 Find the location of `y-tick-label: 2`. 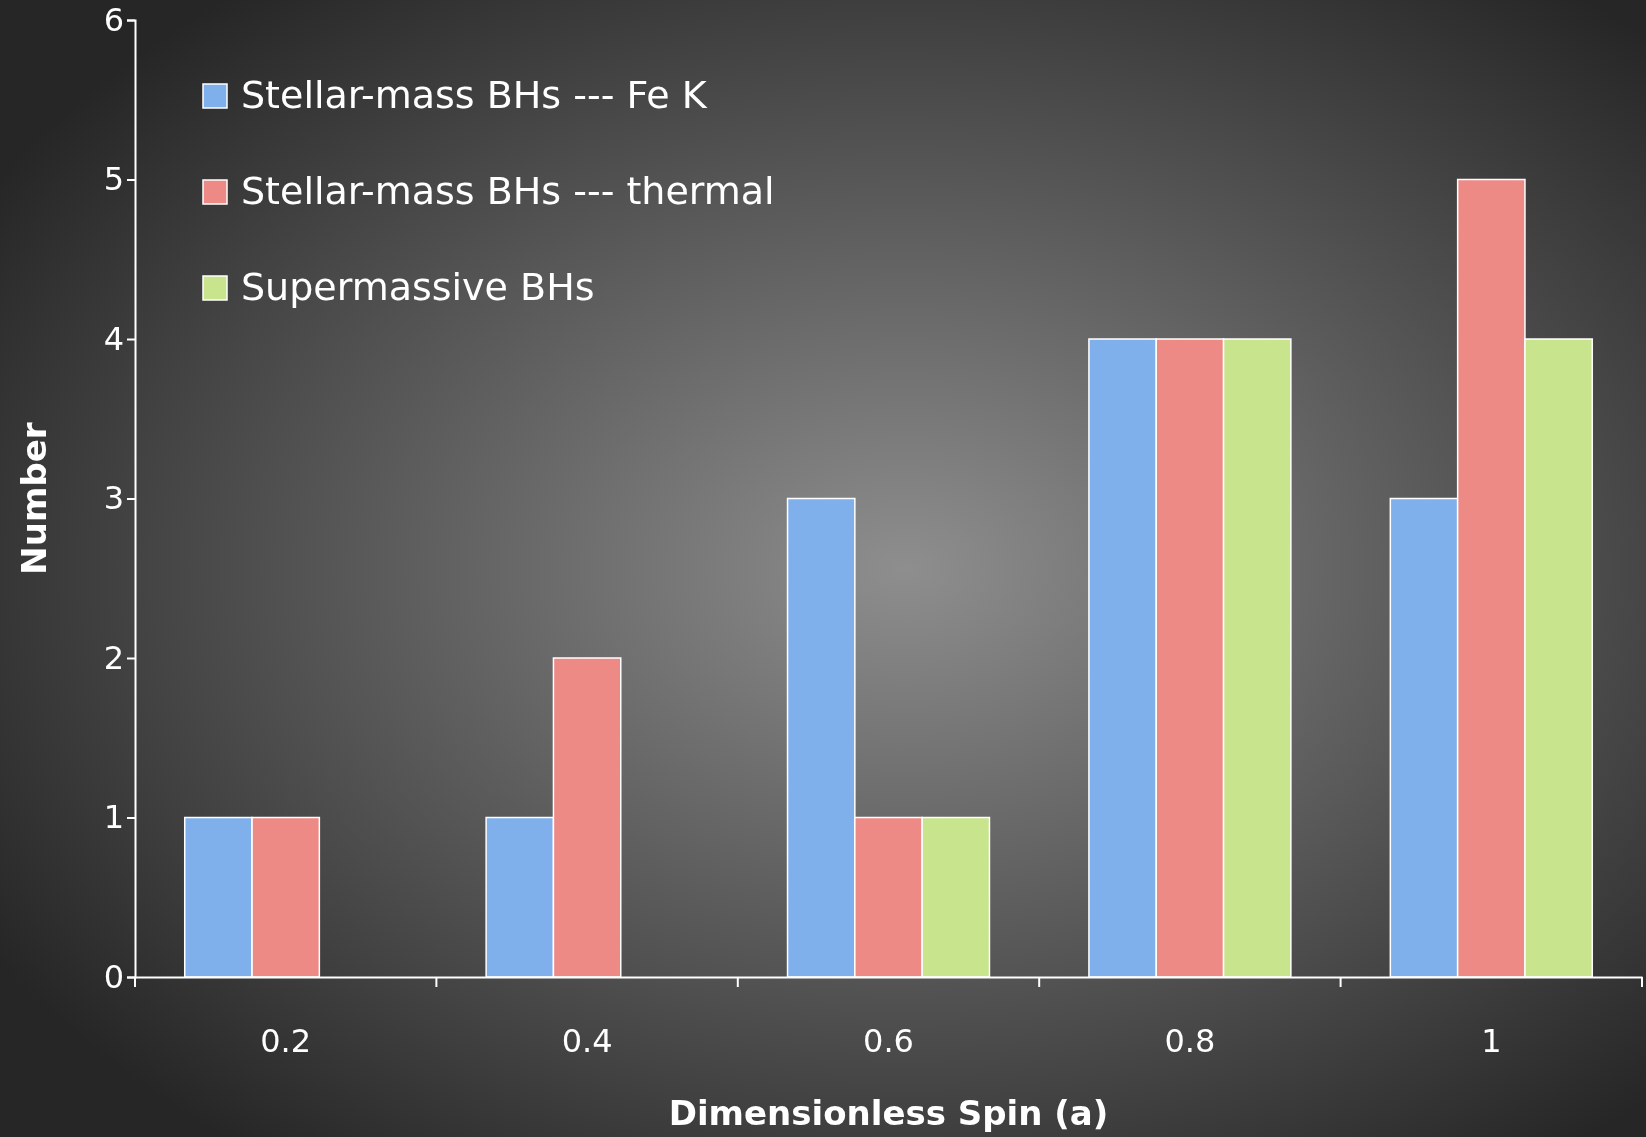

y-tick-label: 2 is located at coordinates (113, 657).